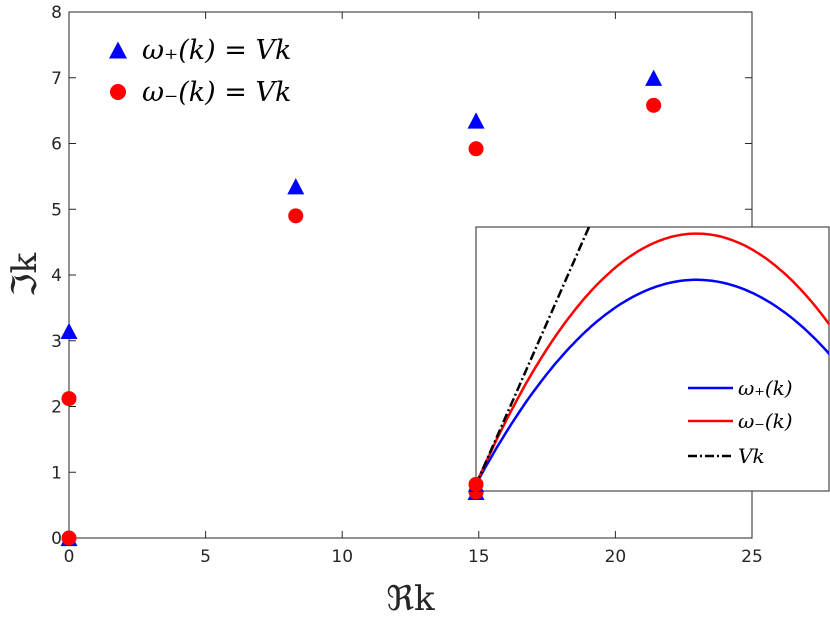 This screenshot has height=624, width=830. I want to click on x-tick-label: 20, so click(616, 557).